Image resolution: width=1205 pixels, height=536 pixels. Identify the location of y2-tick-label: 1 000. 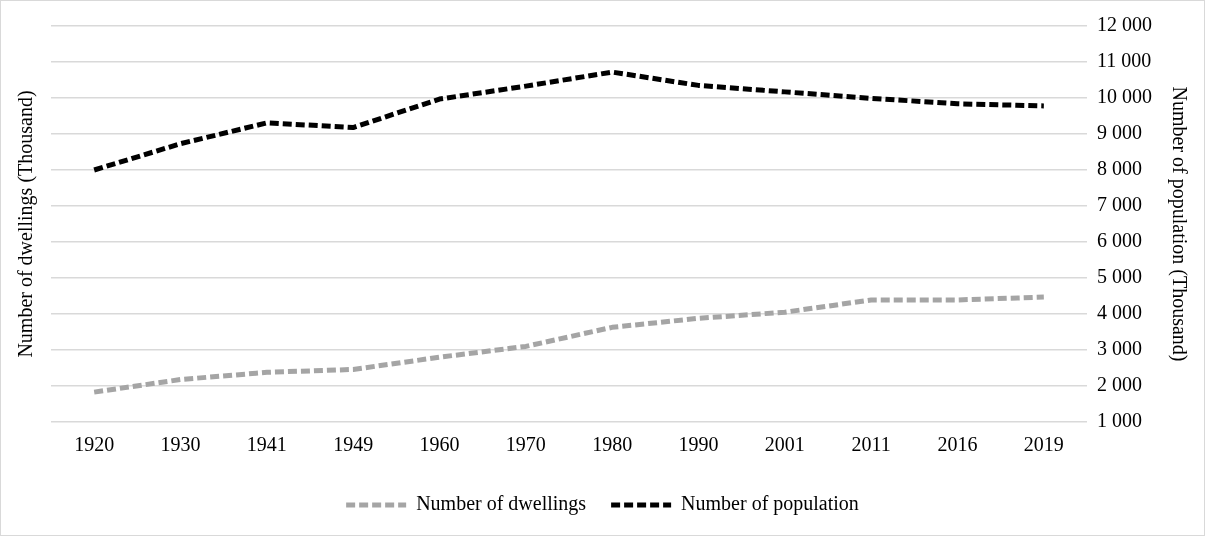
(1119, 420).